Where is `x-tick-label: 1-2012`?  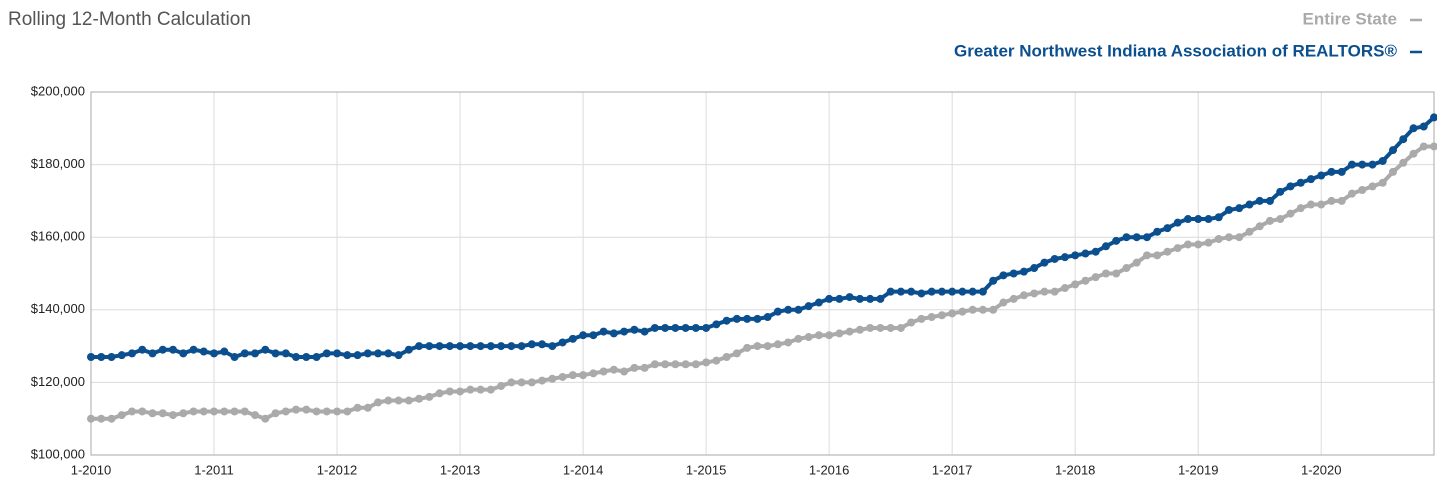 x-tick-label: 1-2012 is located at coordinates (337, 469).